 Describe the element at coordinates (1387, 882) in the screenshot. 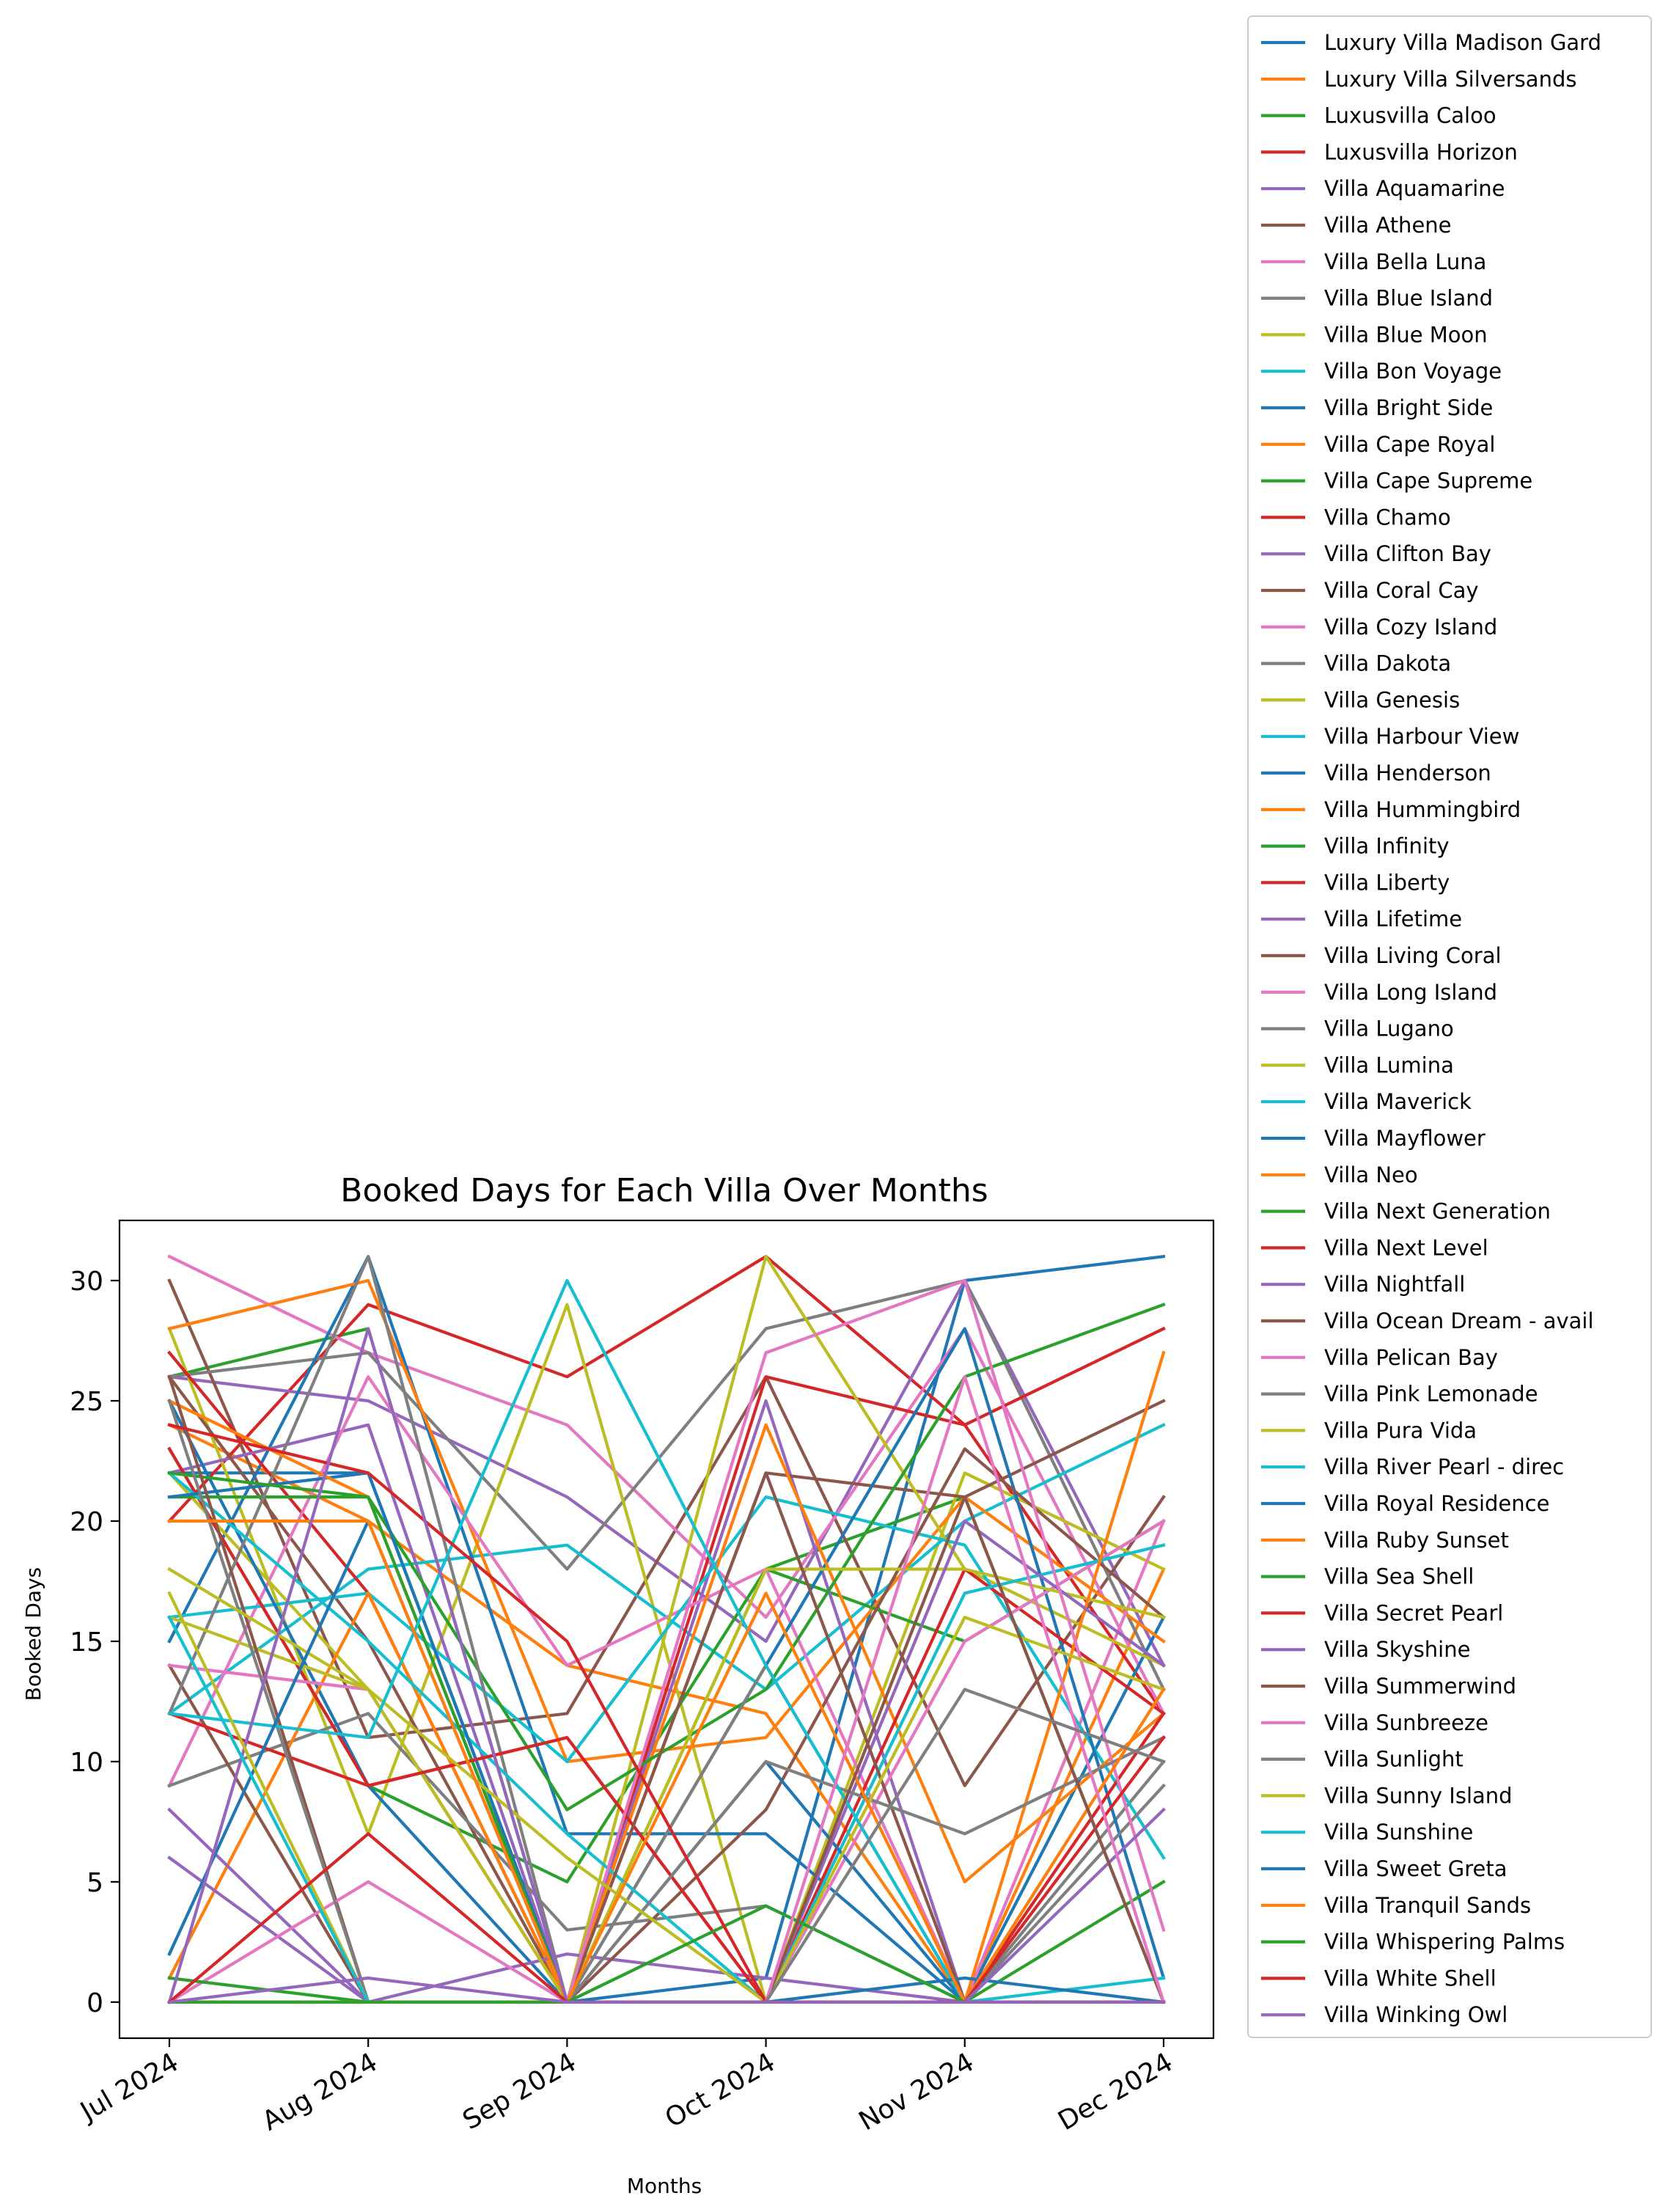

I see `legend-label: Villa Liberty` at that location.